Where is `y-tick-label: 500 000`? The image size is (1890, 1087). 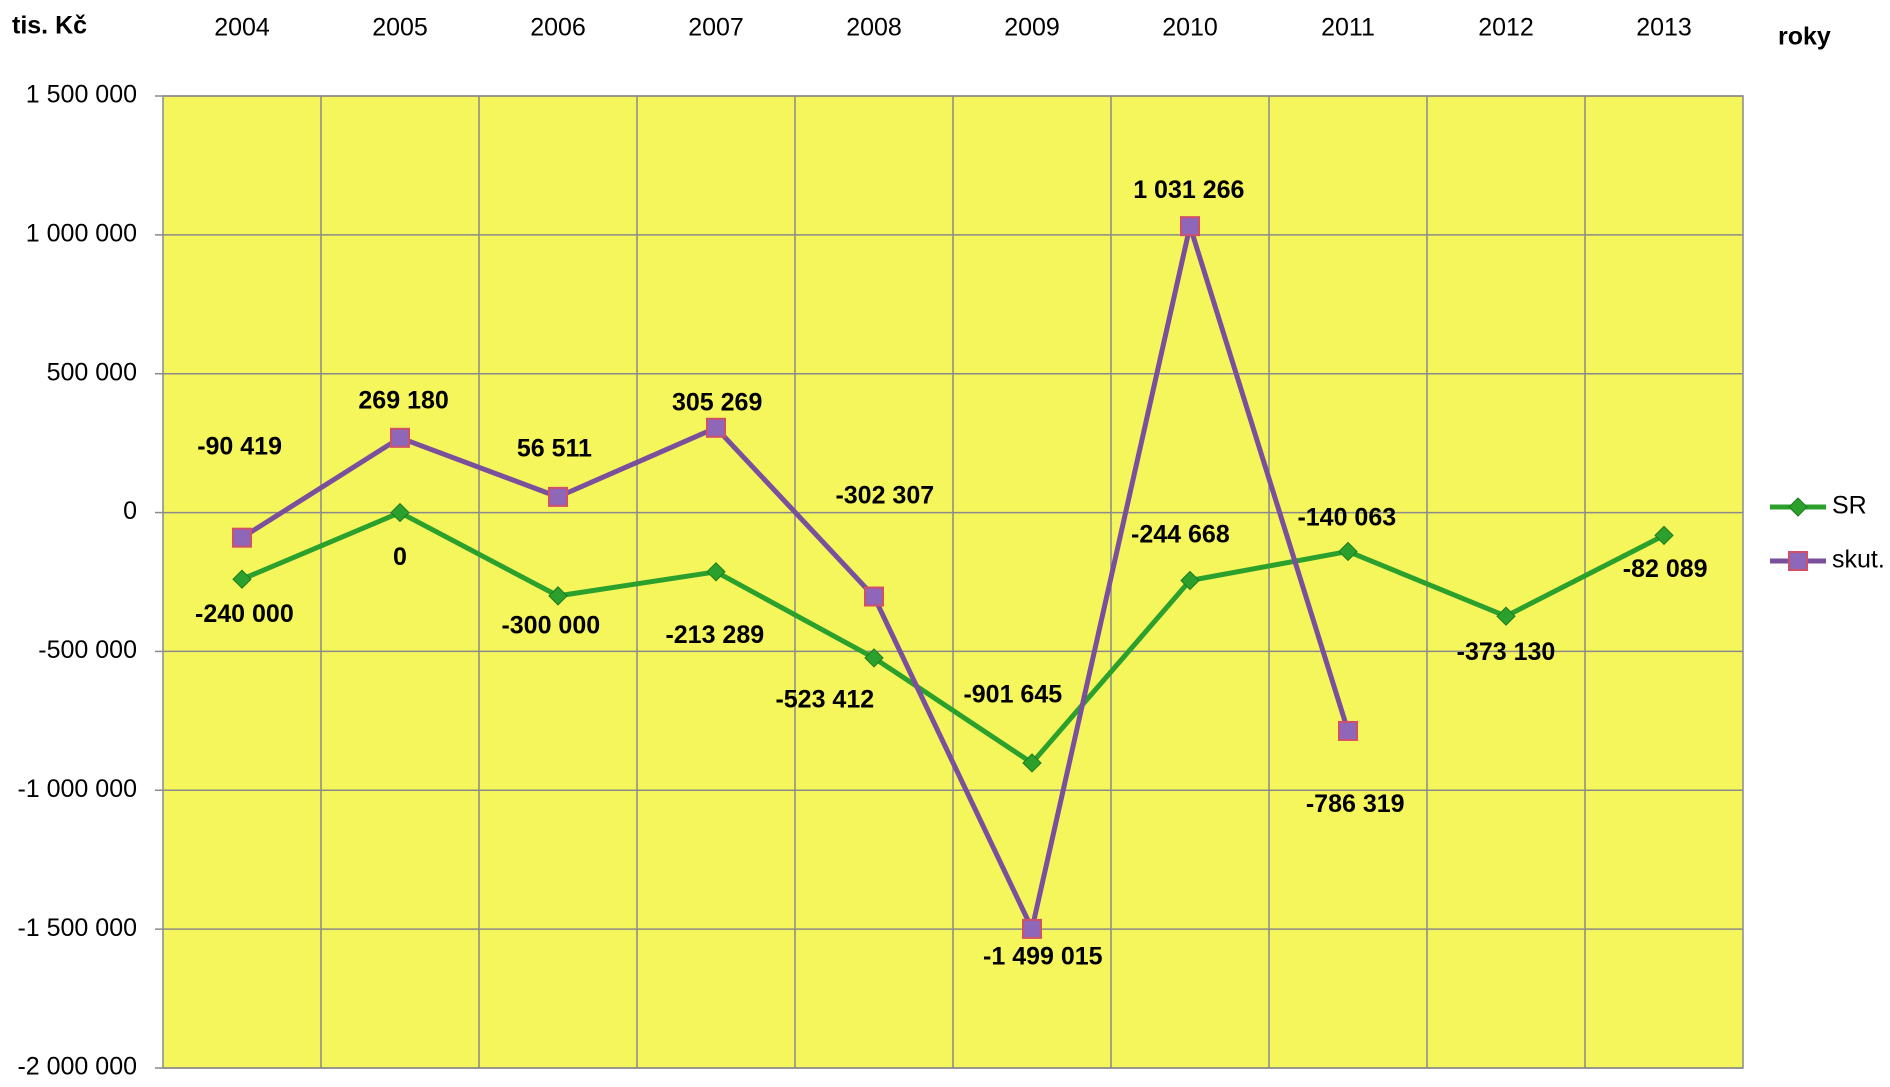
y-tick-label: 500 000 is located at coordinates (92, 372).